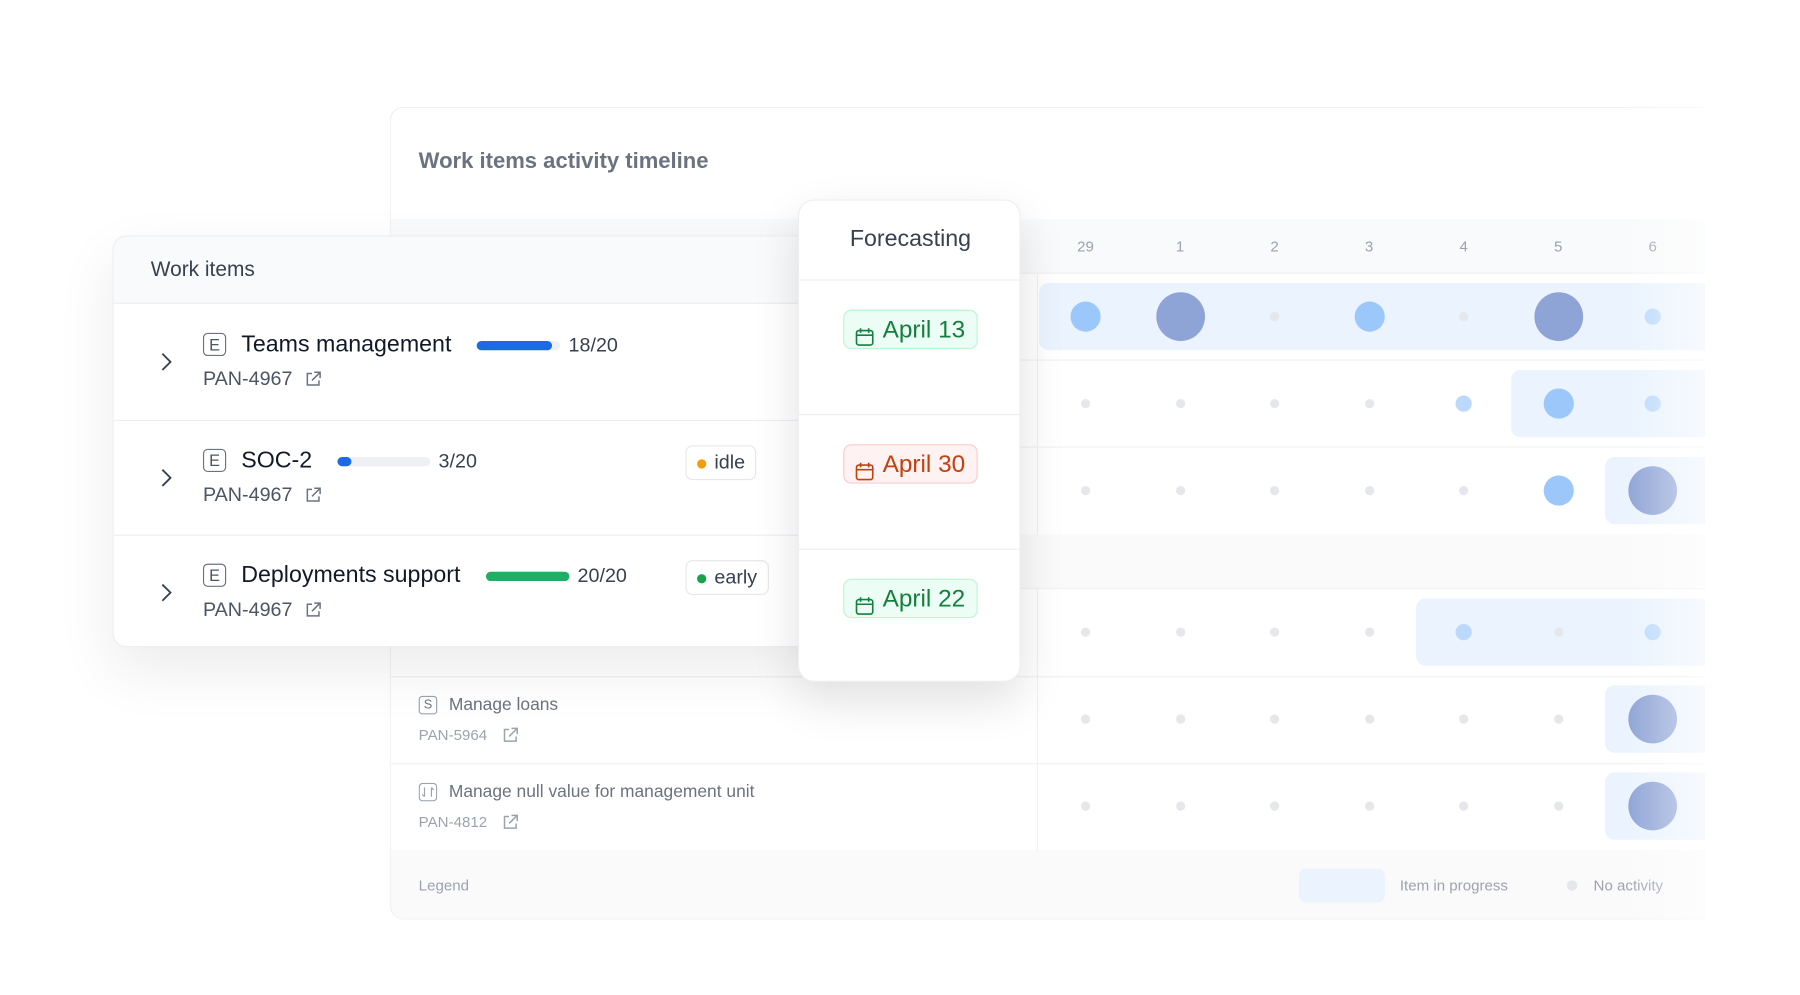 This screenshot has height=995, width=1800. Describe the element at coordinates (1664, 513) in the screenshot. I see `fade` at that location.